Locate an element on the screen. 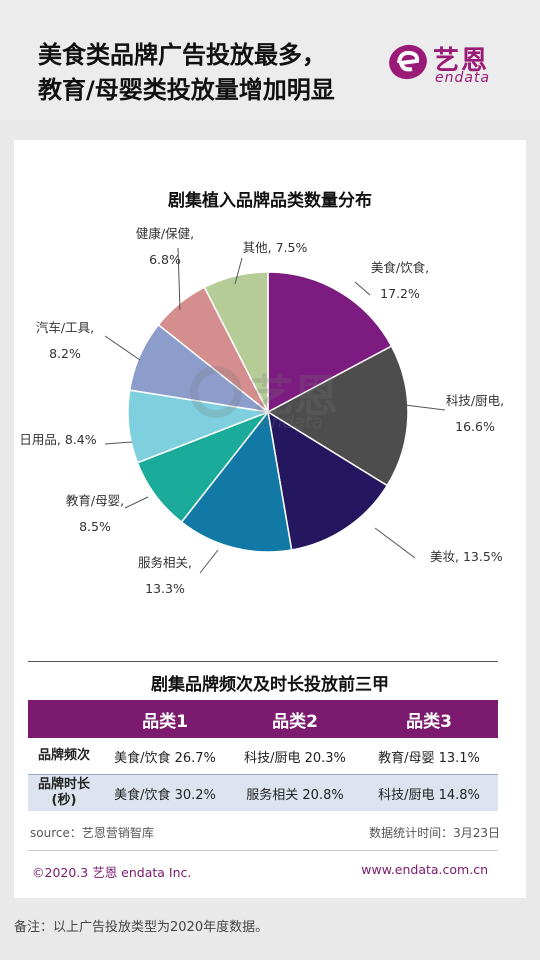  source-text: source：艺恩营销智库 is located at coordinates (92, 833).